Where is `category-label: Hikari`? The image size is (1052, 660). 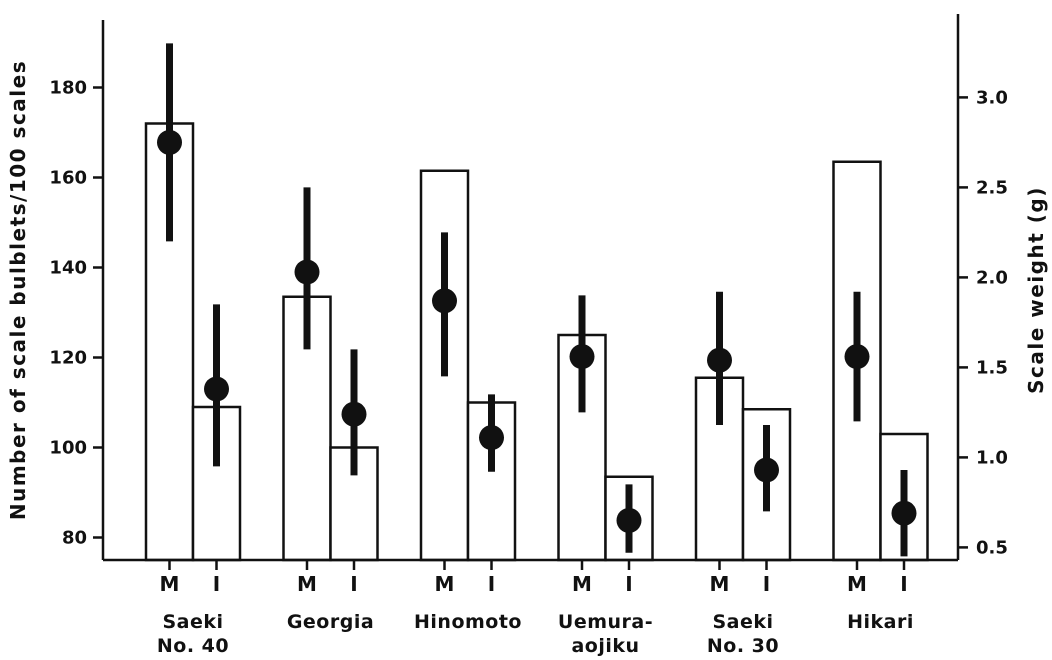
category-label: Hikari is located at coordinates (880, 622).